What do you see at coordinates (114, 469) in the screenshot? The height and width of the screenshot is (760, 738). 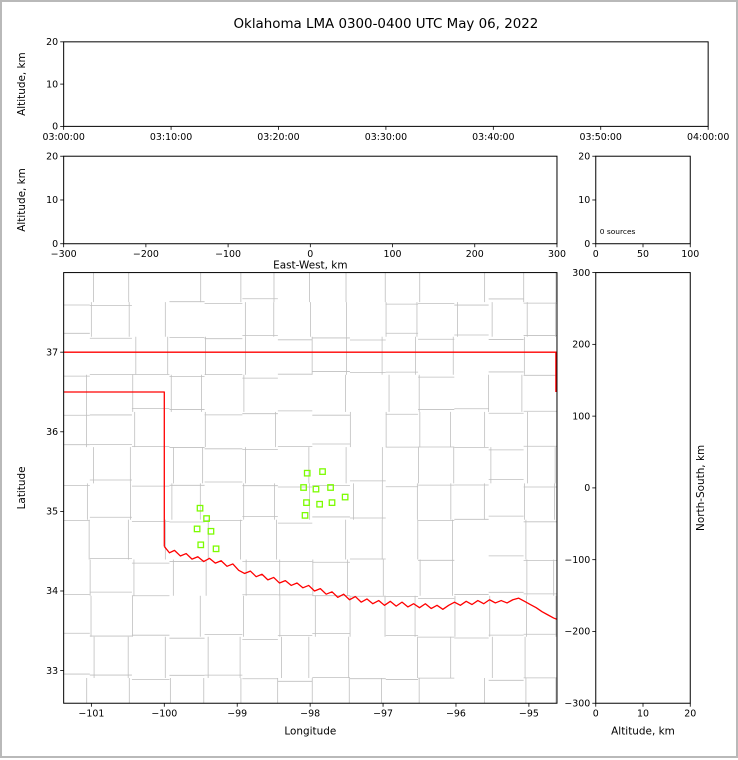 I see `state-border-line` at bounding box center [114, 469].